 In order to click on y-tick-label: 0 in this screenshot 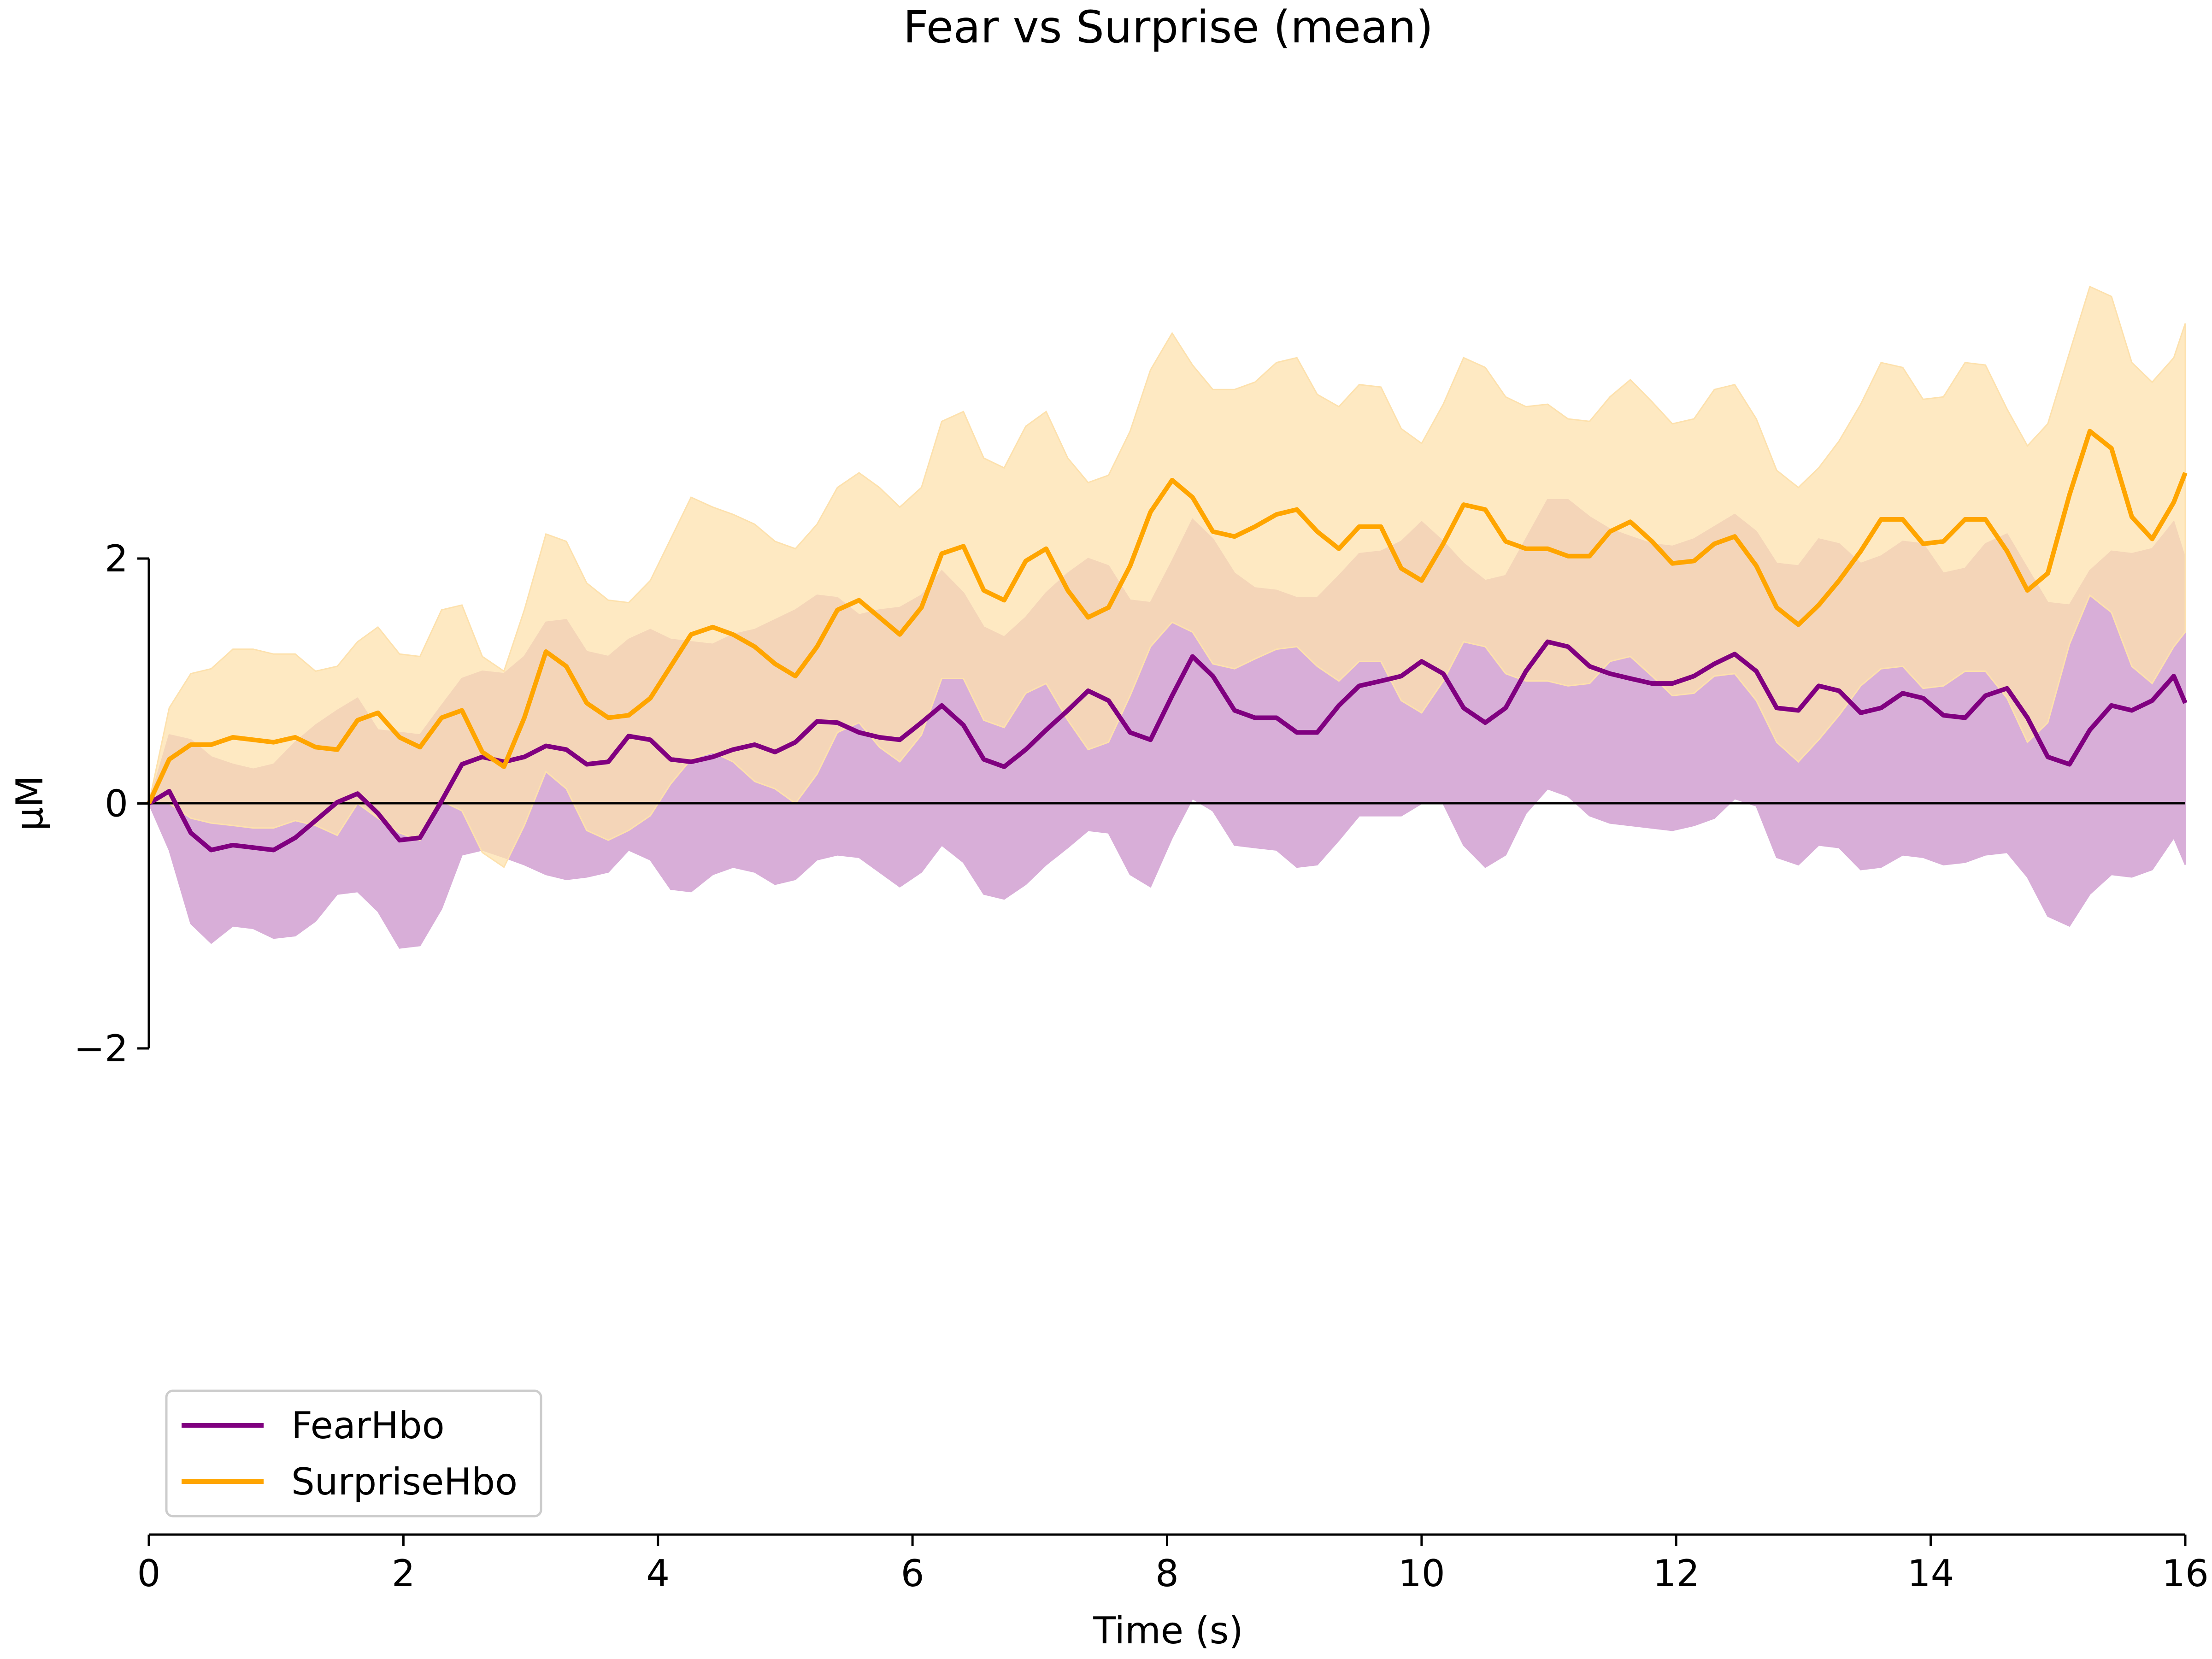, I will do `click(116, 803)`.